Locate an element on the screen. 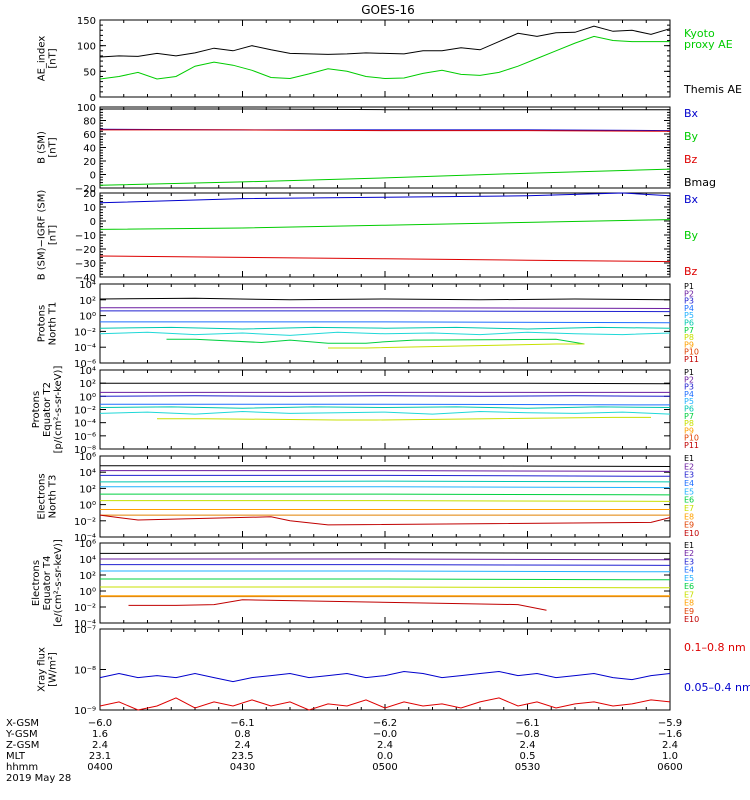  ephemeris-value: −6.2 is located at coordinates (385, 723).